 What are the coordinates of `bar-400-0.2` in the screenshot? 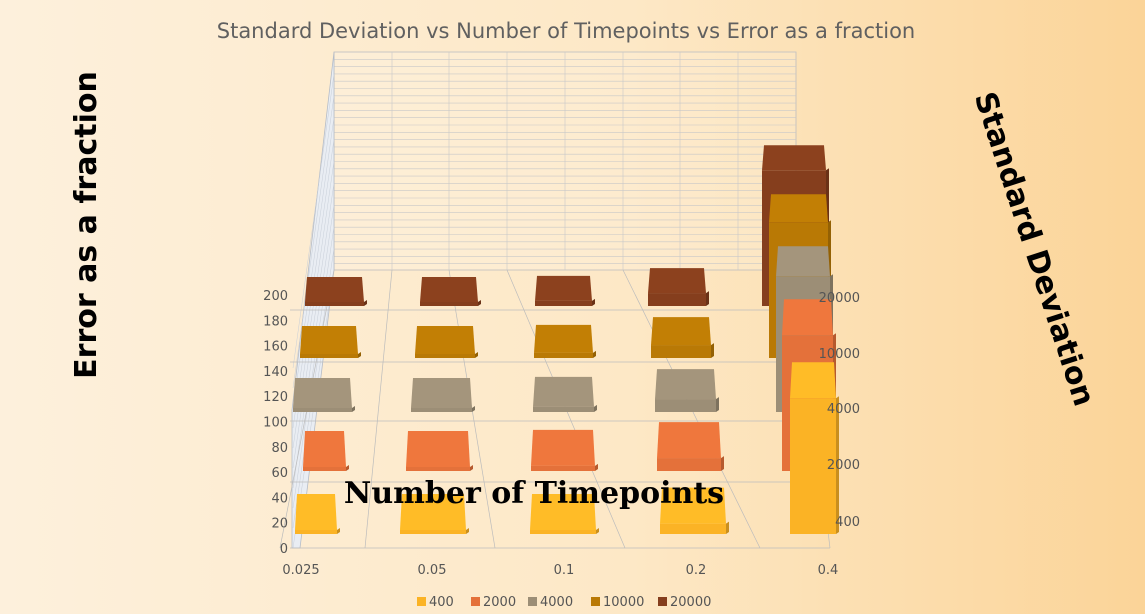 It's located at (694, 510).